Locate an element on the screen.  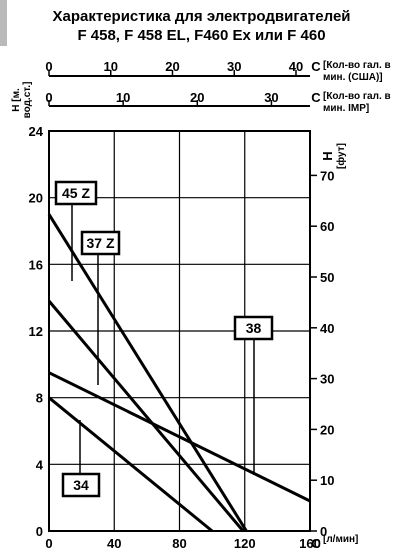
y-axis-label-line2: вод.ст.] is located at coordinates (27, 100).